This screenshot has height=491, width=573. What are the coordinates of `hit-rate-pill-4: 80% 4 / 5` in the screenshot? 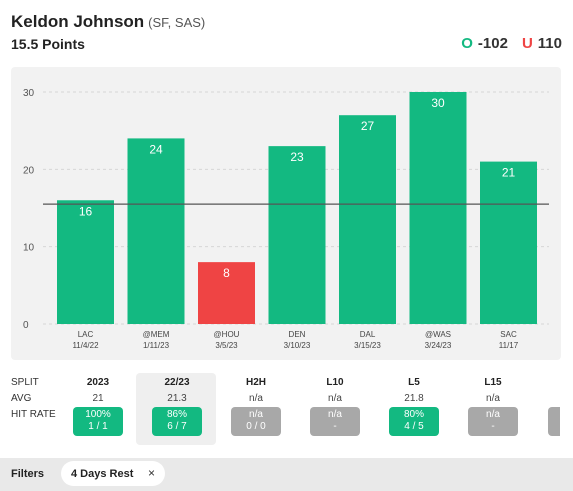 It's located at (414, 421).